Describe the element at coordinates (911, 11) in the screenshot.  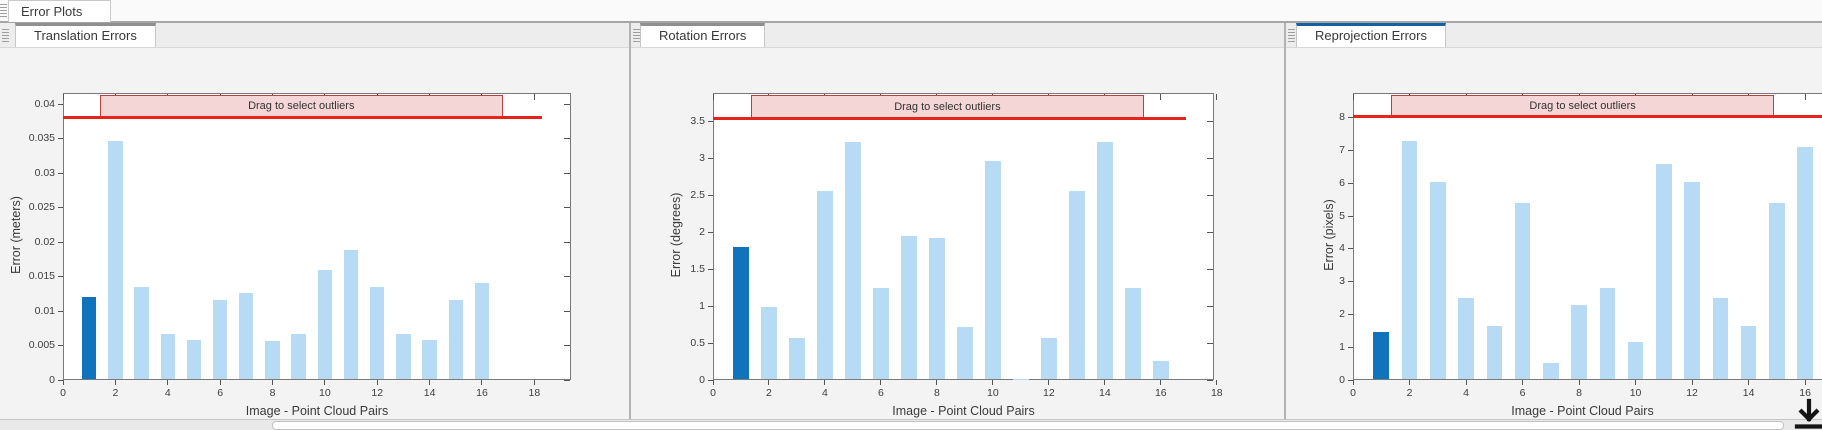
I see `document-tabstrip: Error Plots` at that location.